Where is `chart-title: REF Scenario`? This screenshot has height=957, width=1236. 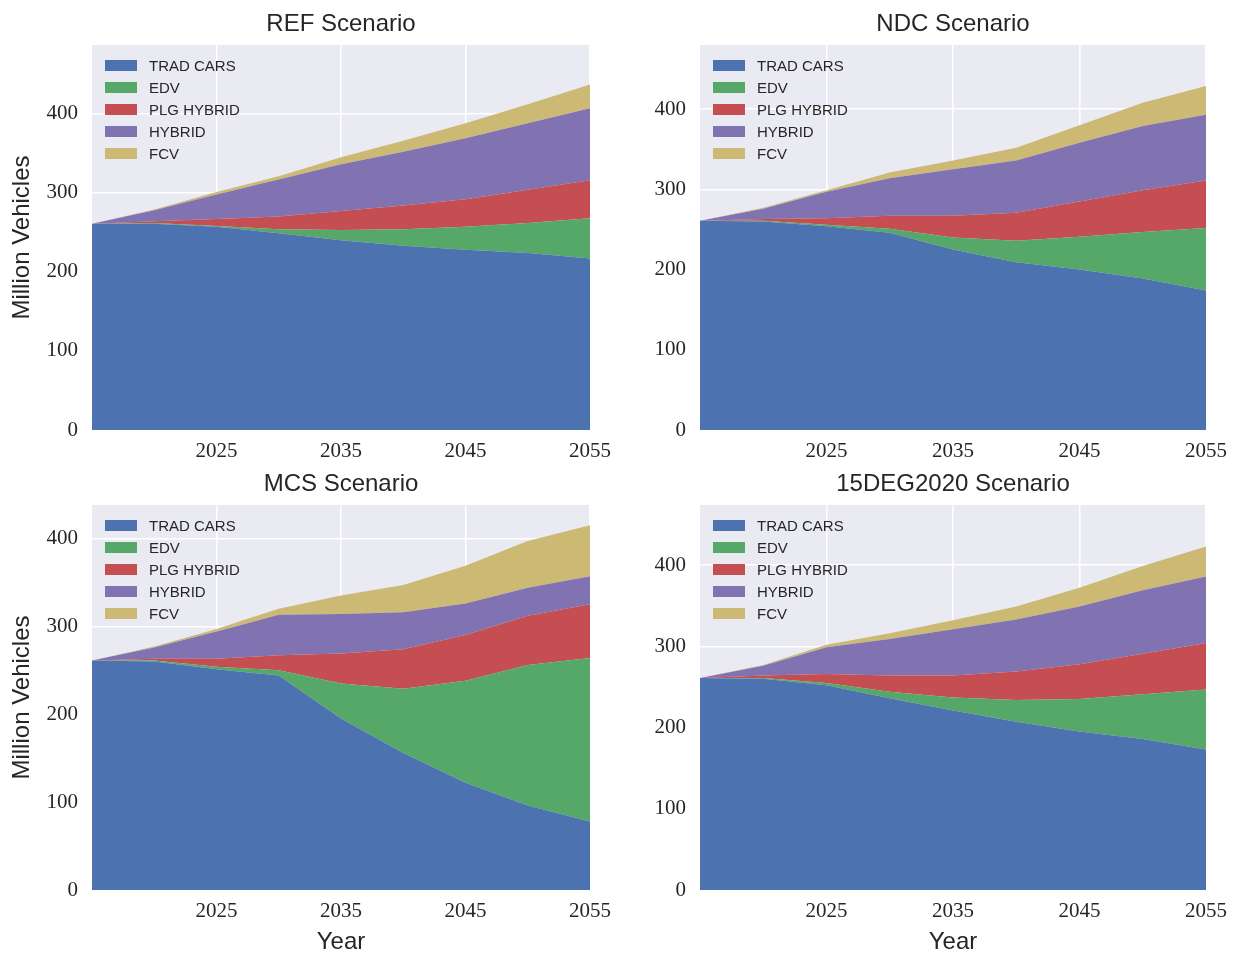
chart-title: REF Scenario is located at coordinates (341, 22).